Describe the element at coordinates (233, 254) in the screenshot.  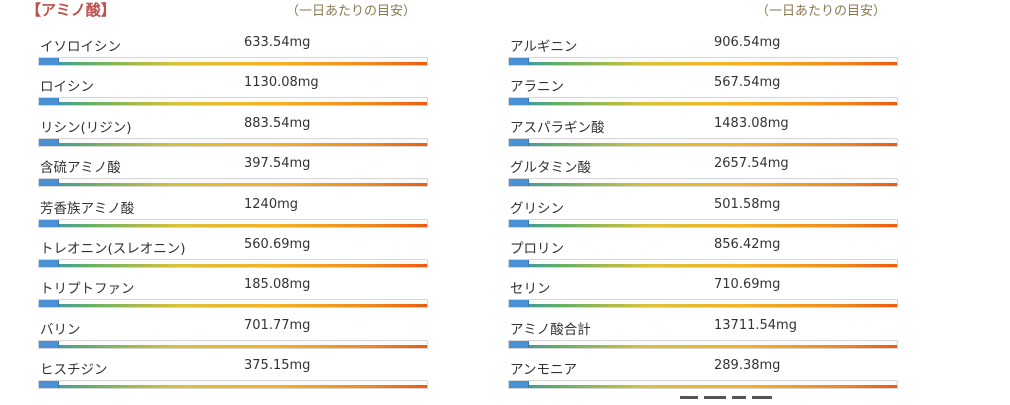
I see `nutrient-row: トレオニン(スレオニン) 560.69mg` at that location.